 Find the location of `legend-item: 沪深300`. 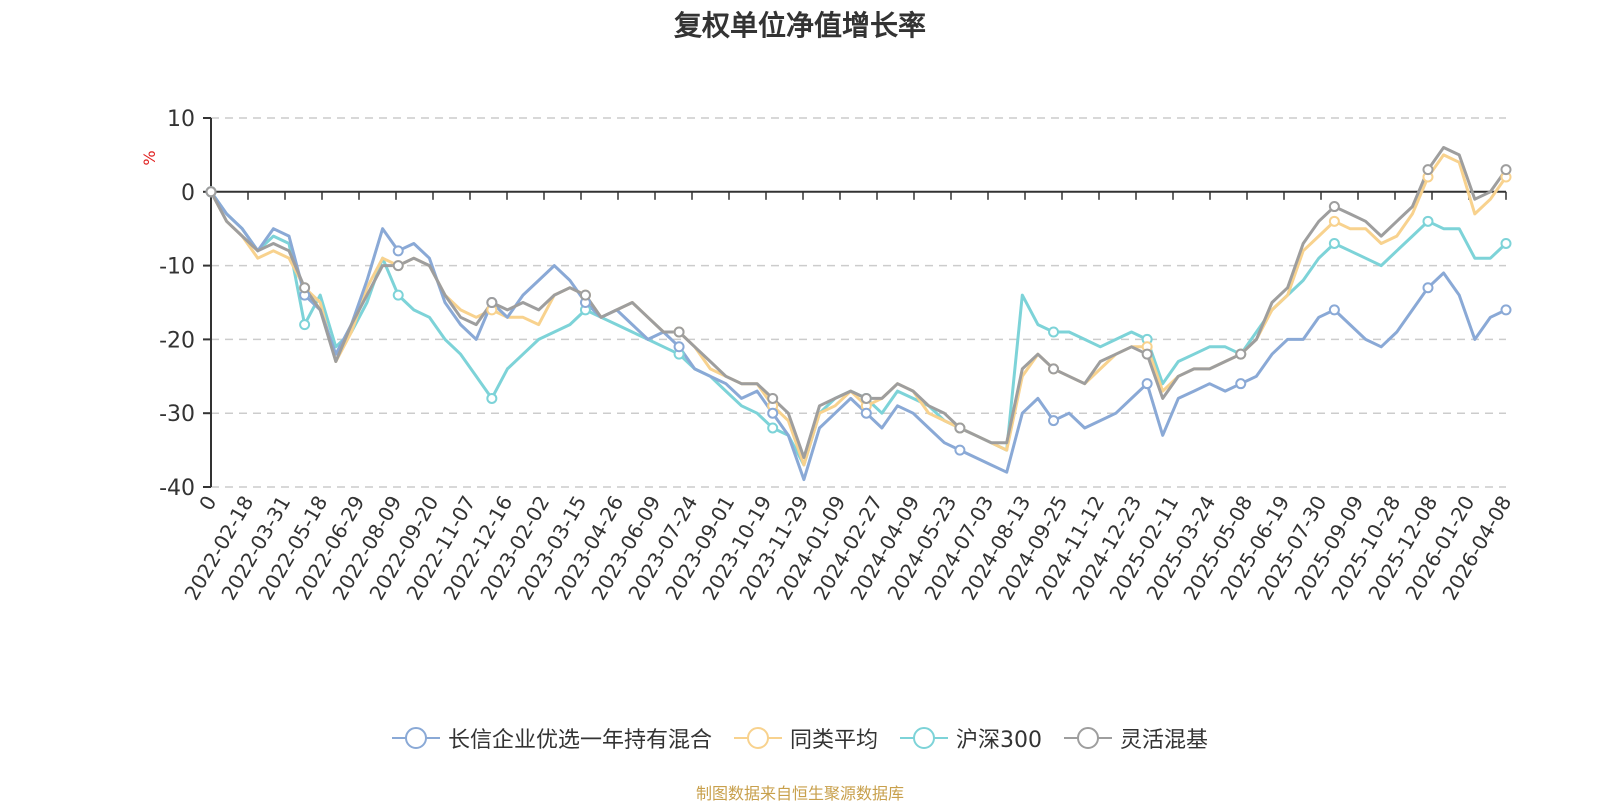

legend-item: 沪深300 is located at coordinates (971, 738).